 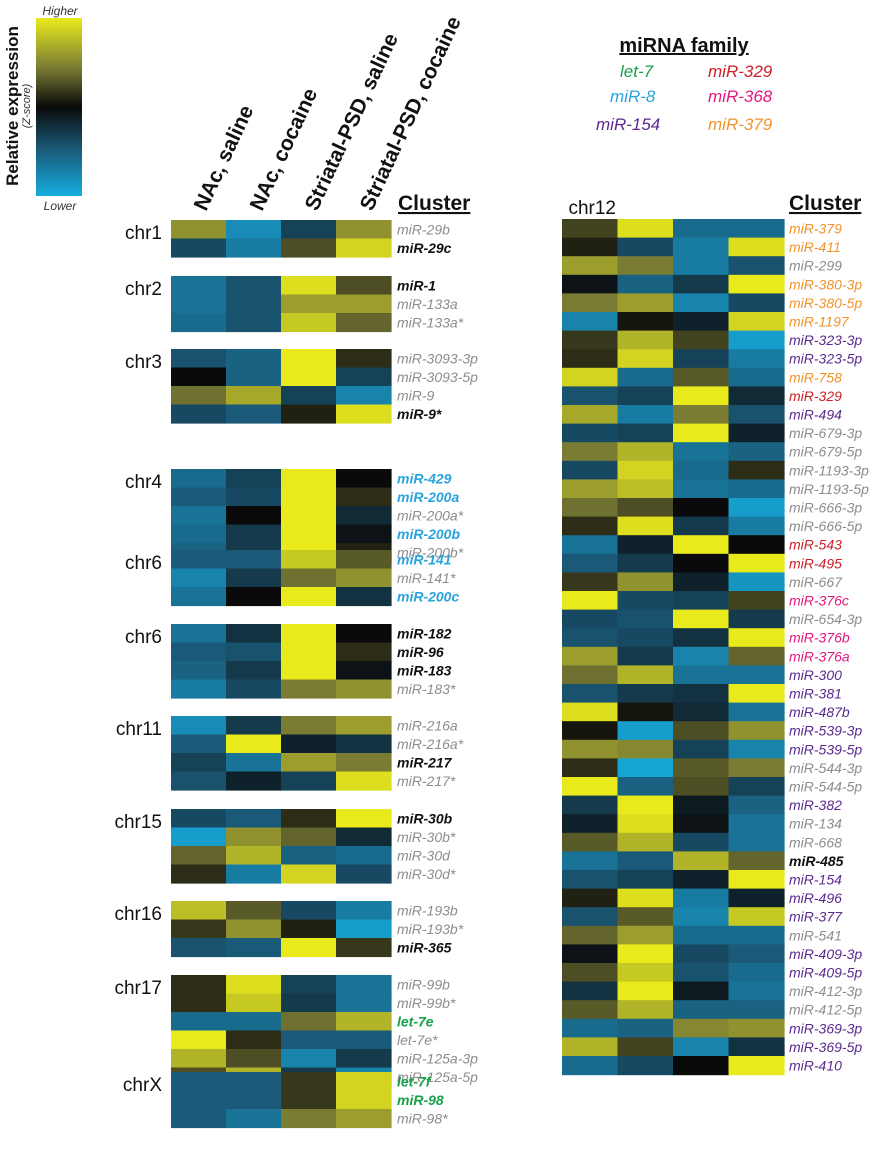 What do you see at coordinates (684, 46) in the screenshot?
I see `family-legend-title: miRNA family` at bounding box center [684, 46].